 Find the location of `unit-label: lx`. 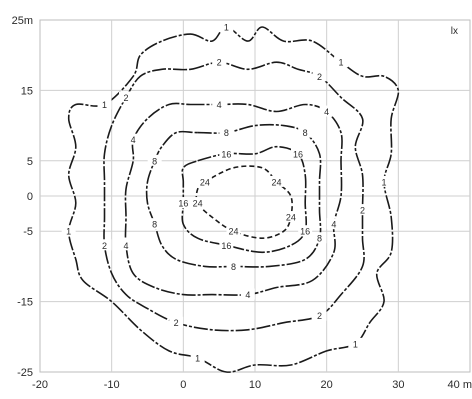

unit-label: lx is located at coordinates (454, 31).